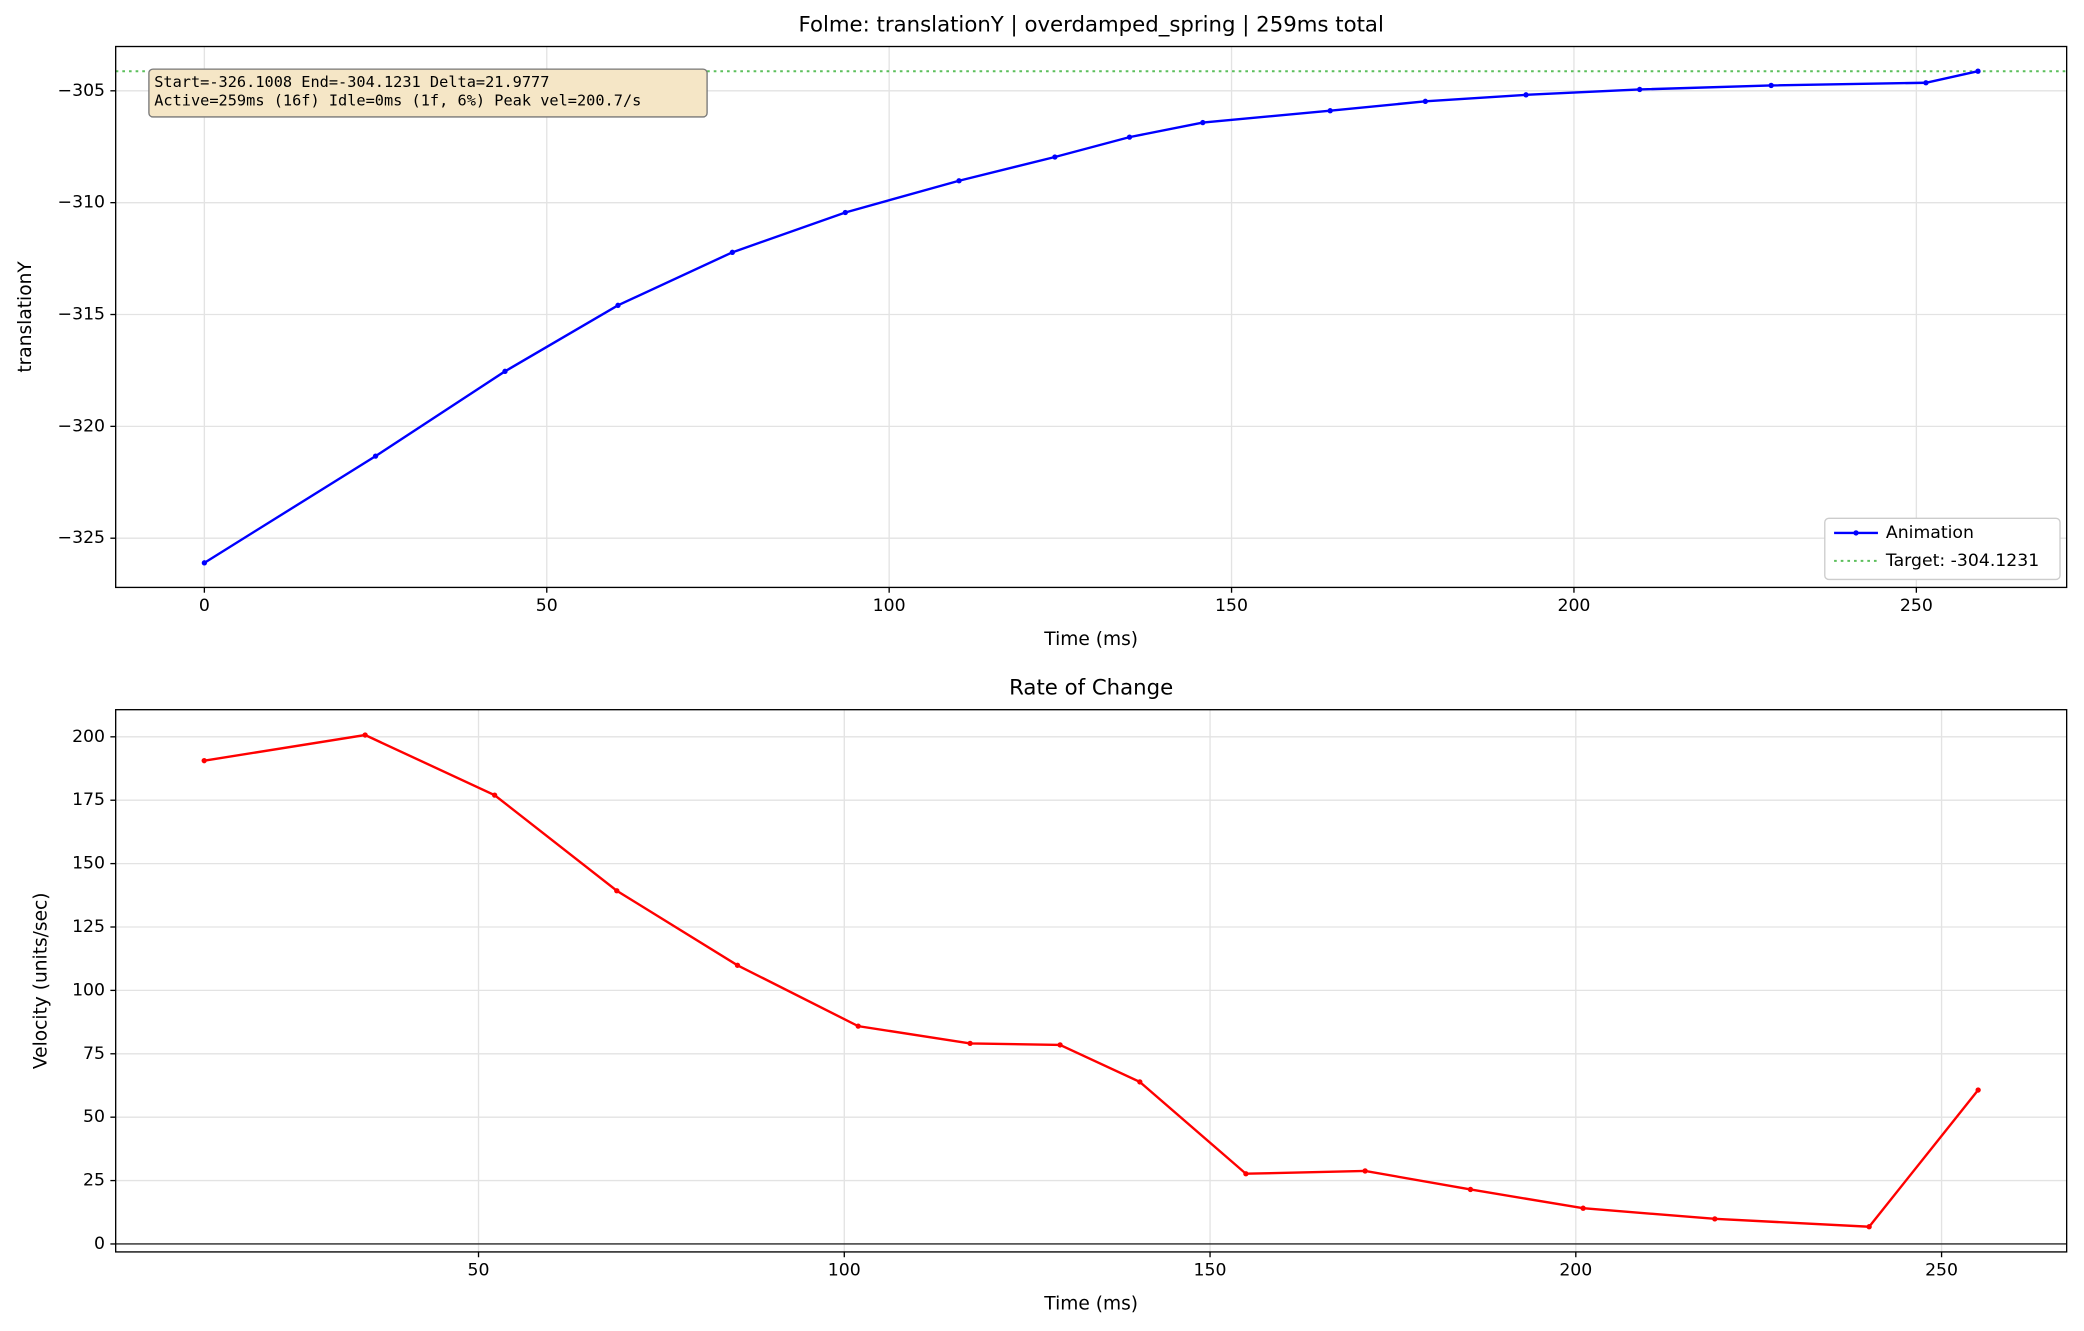 This screenshot has width=2084, height=1331. What do you see at coordinates (88, 990) in the screenshot?
I see `y-tick-label: 100` at bounding box center [88, 990].